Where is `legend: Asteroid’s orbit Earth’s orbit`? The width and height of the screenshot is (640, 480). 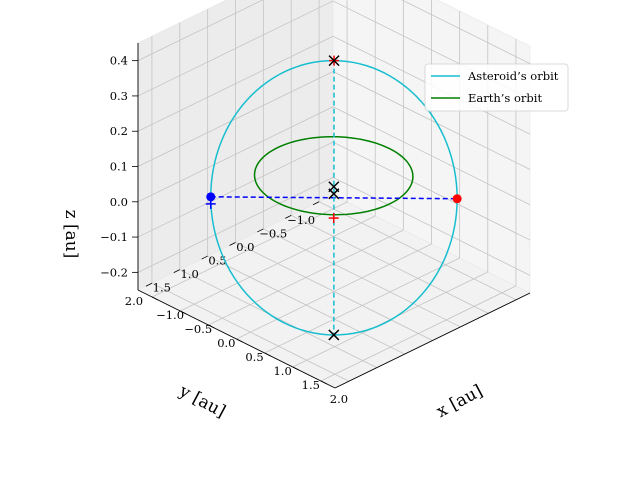
legend: Asteroid’s orbit Earth’s orbit is located at coordinates (496, 87).